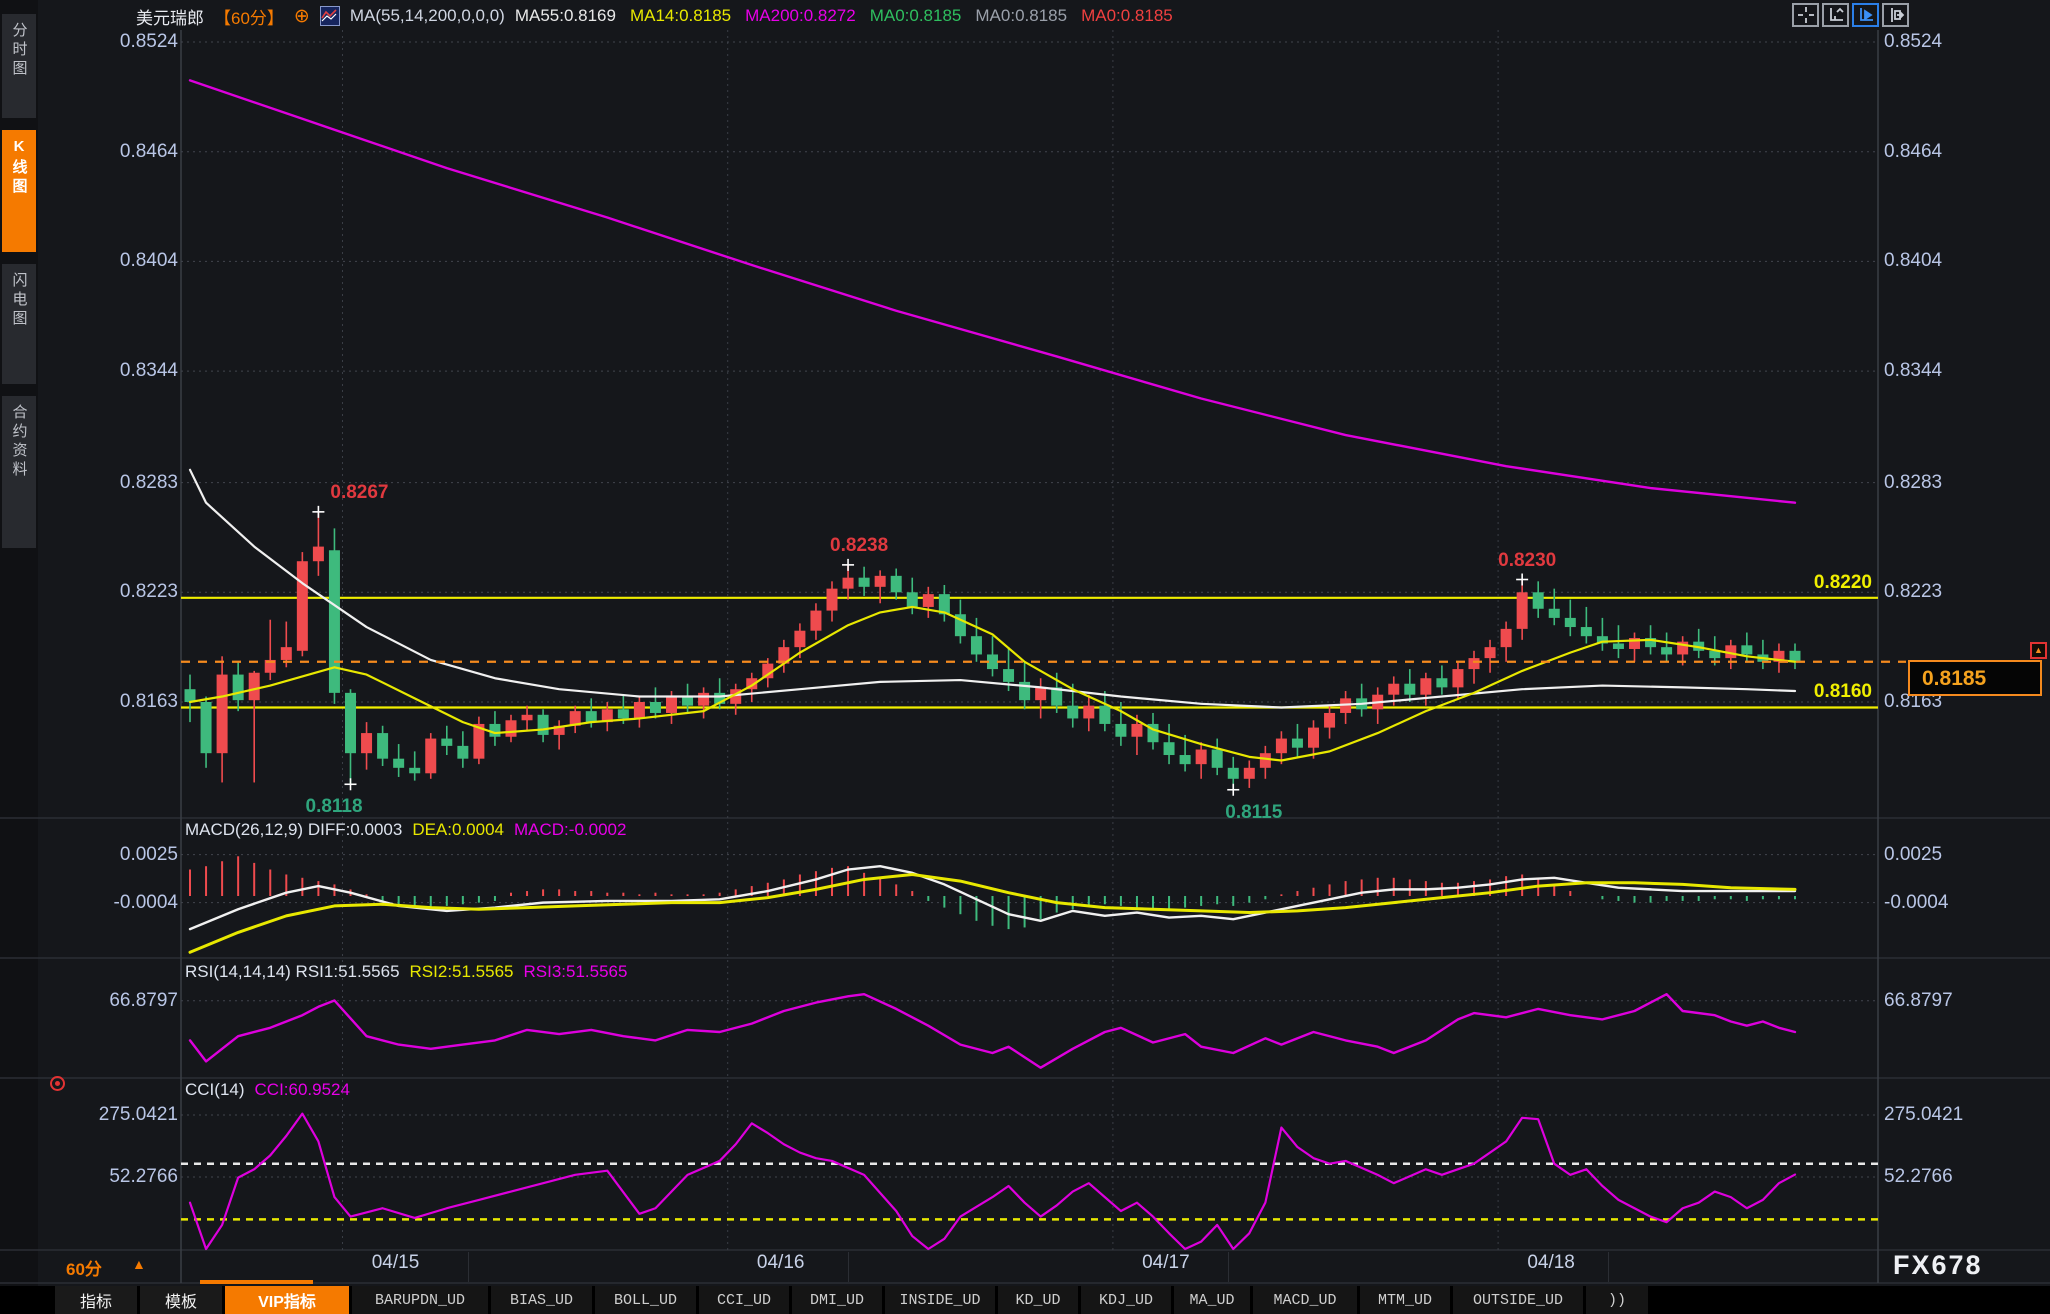 The width and height of the screenshot is (2050, 1314). Describe the element at coordinates (19, 657) in the screenshot. I see `left-sidebar: 分时图 K线图闪电图合约资料` at that location.